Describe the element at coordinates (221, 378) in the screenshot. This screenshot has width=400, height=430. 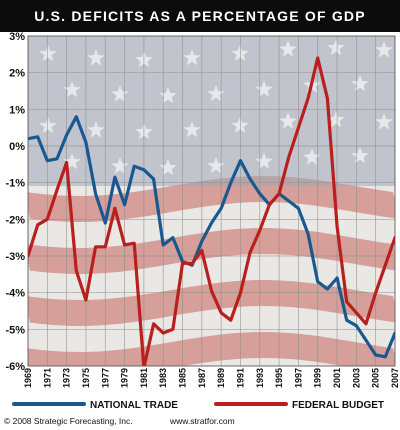
I see `x-tick-label: 1989` at that location.